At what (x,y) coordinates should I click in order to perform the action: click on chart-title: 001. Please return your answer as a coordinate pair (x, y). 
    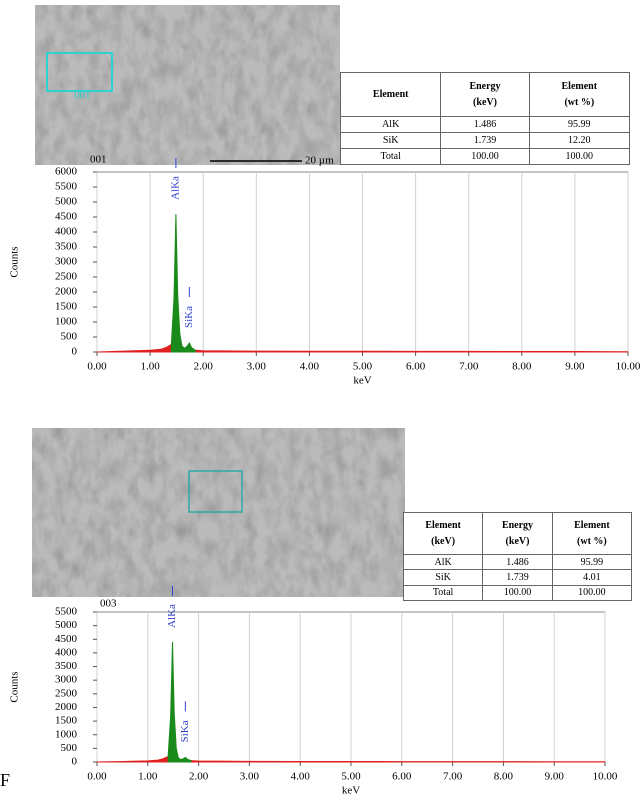
    Looking at the image, I should click on (98, 160).